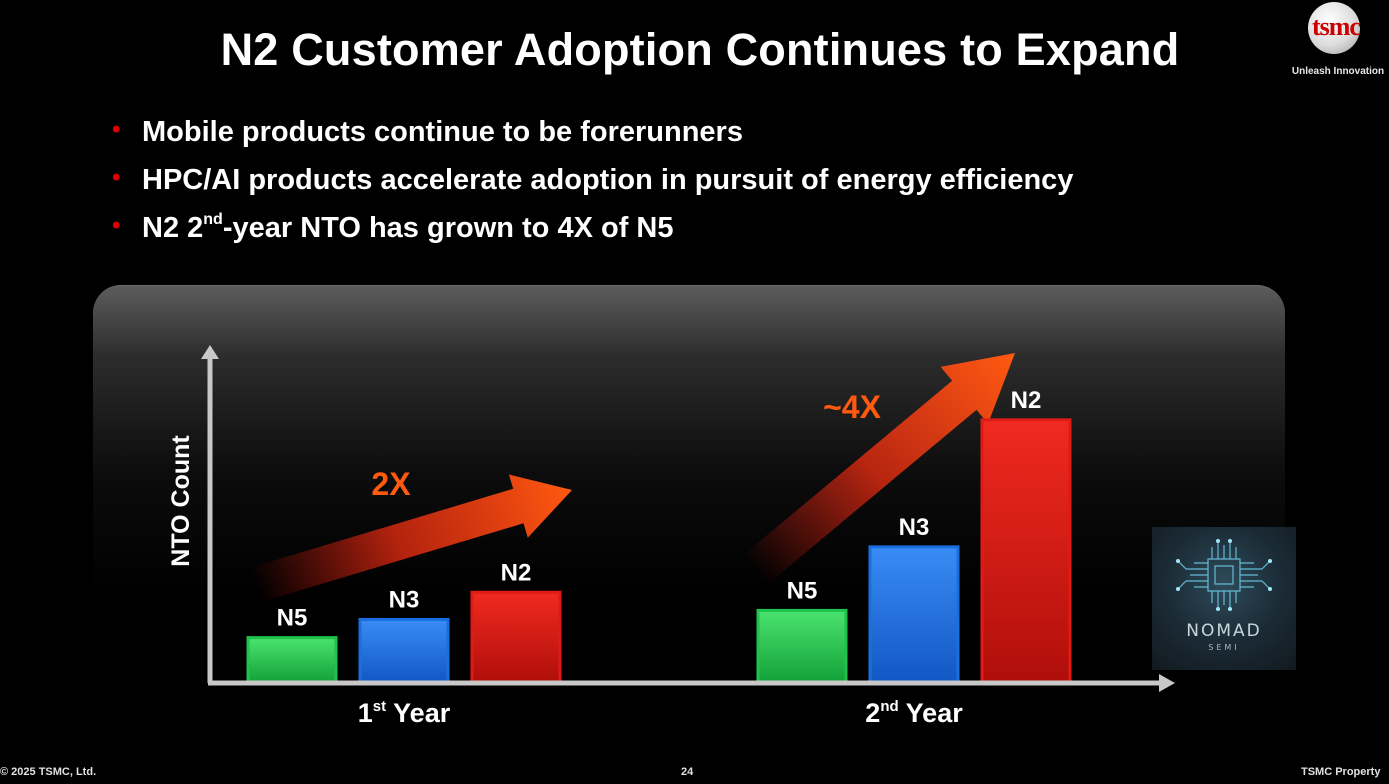  I want to click on logo-wordmark: tsmc, so click(1336, 26).